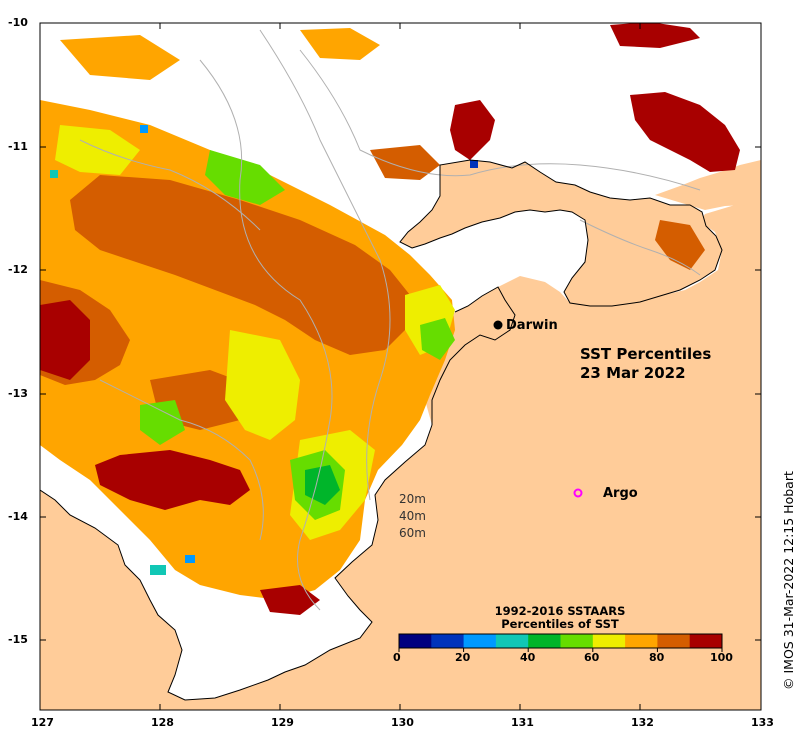 The width and height of the screenshot is (800, 750). Describe the element at coordinates (721, 657) in the screenshot. I see `colorbar-tick-label: 100` at that location.